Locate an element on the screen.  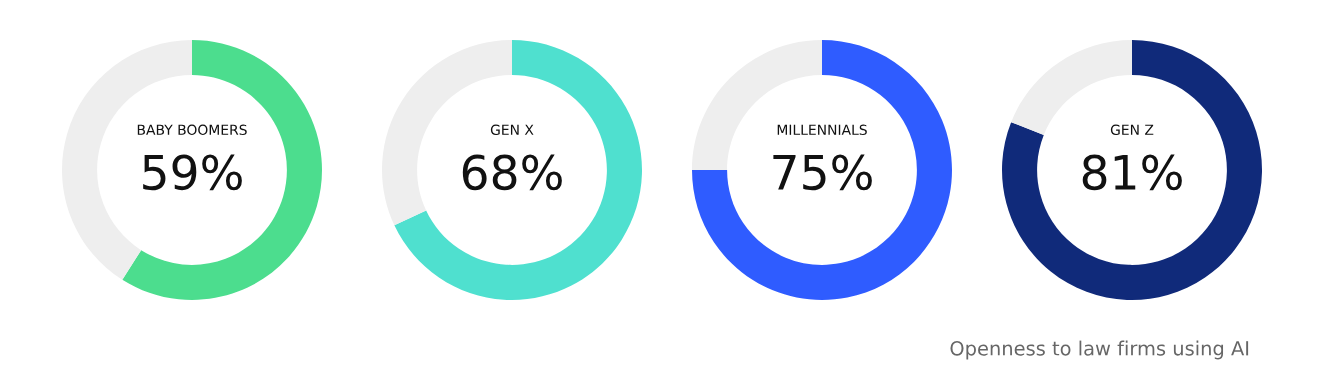
text: BABY BOOMERS is located at coordinates (192, 130).